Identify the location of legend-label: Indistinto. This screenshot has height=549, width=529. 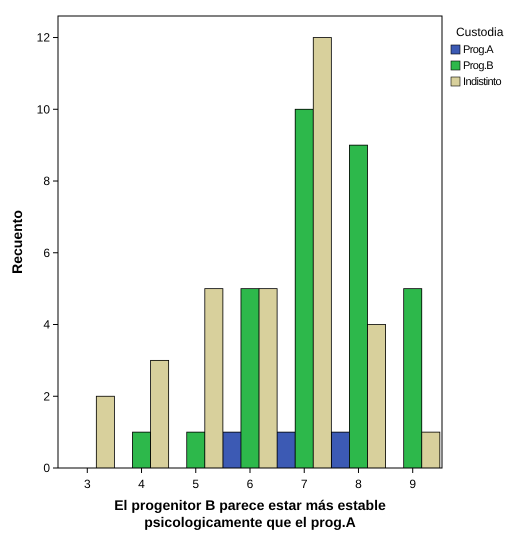
(482, 82).